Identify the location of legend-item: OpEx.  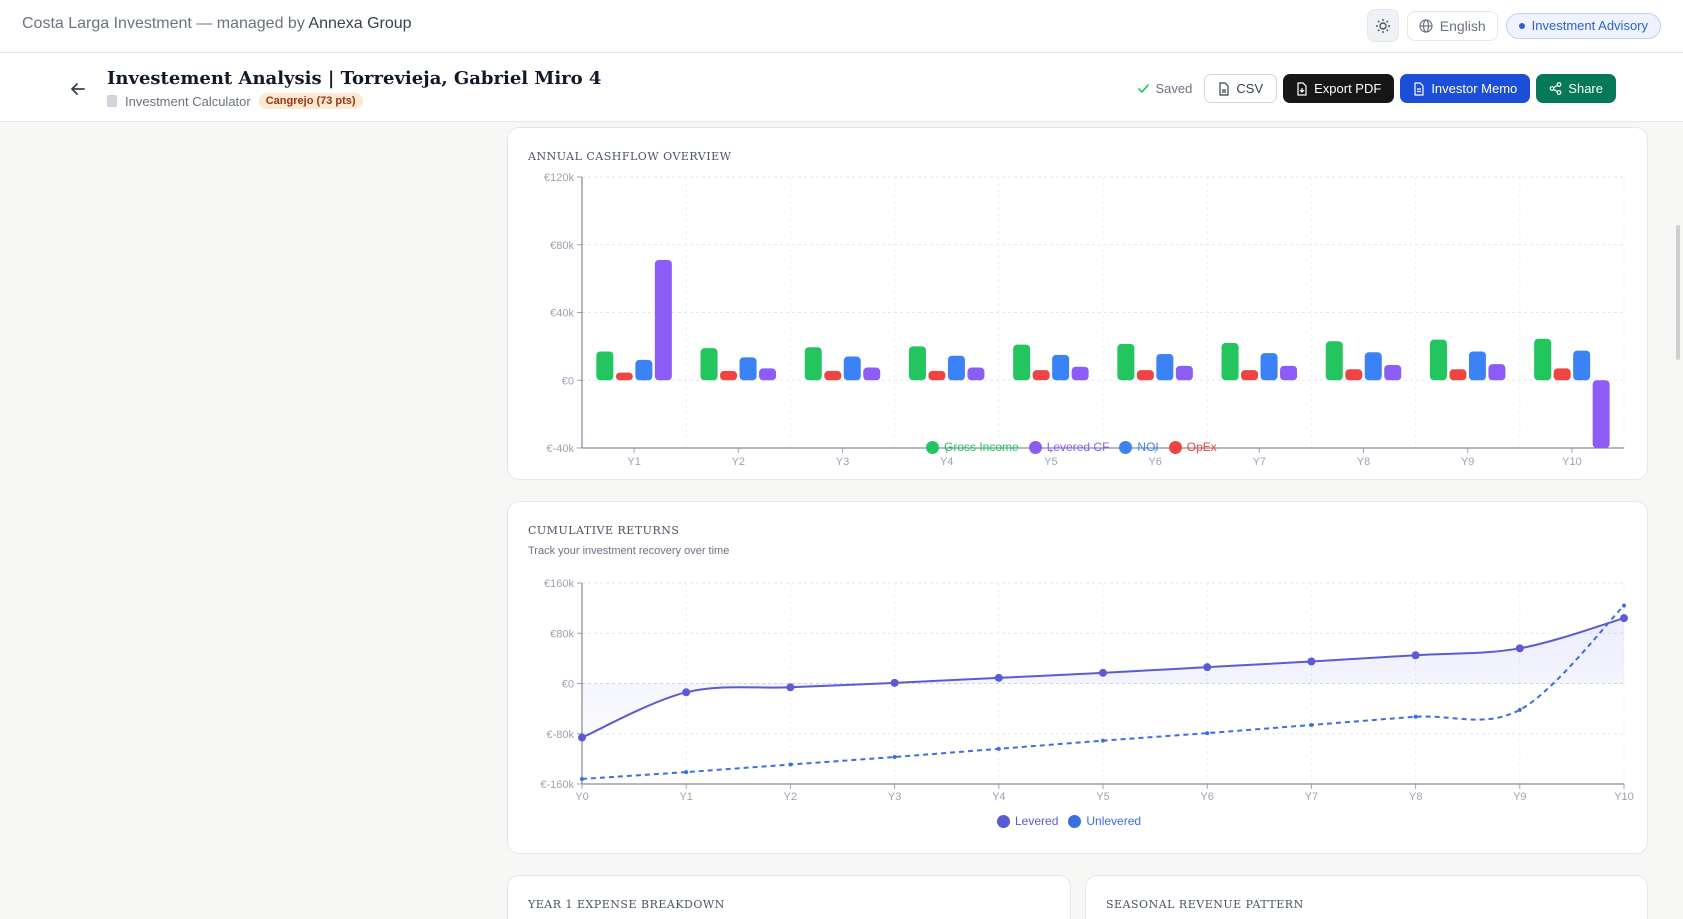
(1192, 447).